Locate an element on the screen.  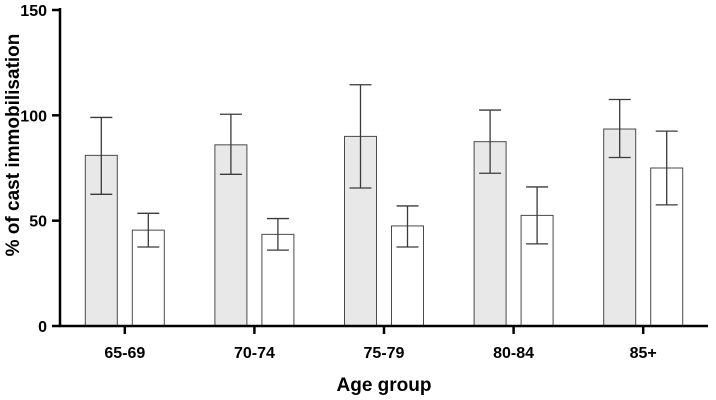
y-ticks: 0 50 100 150 is located at coordinates (40, 169).